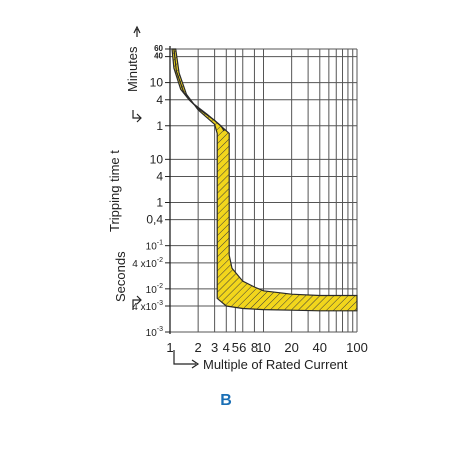 The image size is (452, 452). What do you see at coordinates (242, 347) in the screenshot?
I see `x-tick-label: 6` at bounding box center [242, 347].